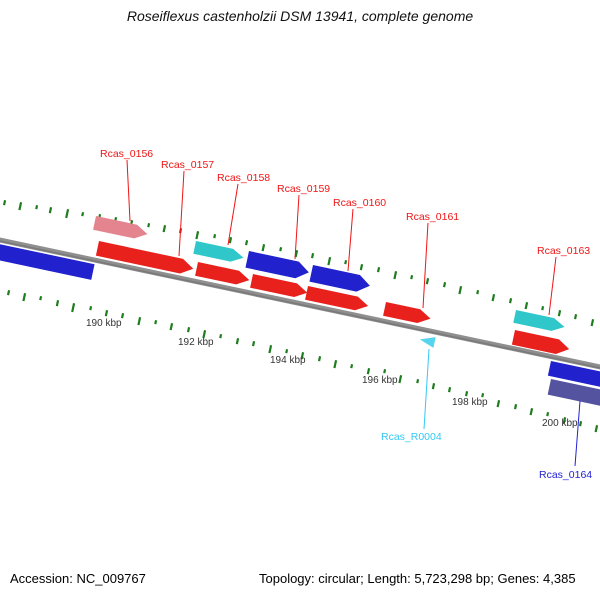 This screenshot has height=600, width=600. Describe the element at coordinates (565, 475) in the screenshot. I see `gene-label: Rcas_0164` at that location.